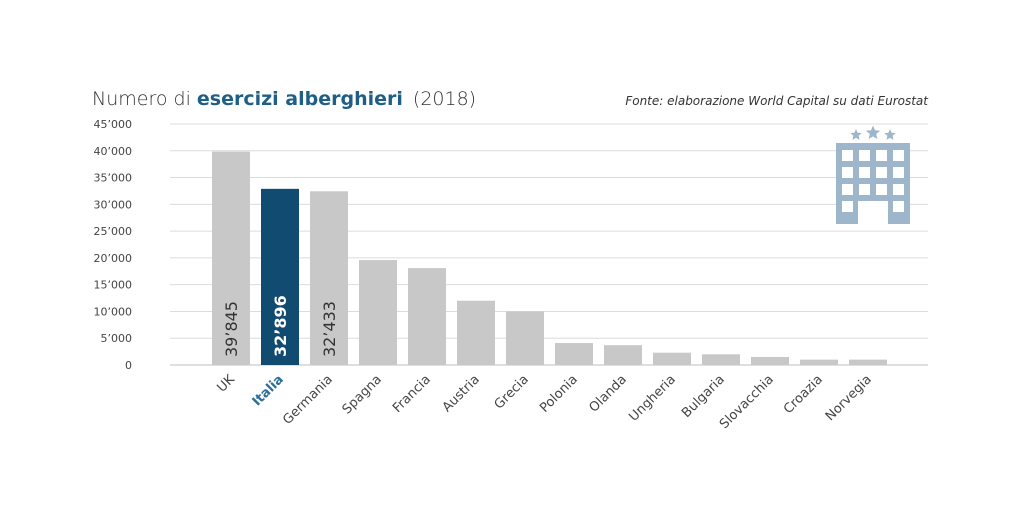 This screenshot has height=512, width=1024. I want to click on value-label: 32’896, so click(280, 326).